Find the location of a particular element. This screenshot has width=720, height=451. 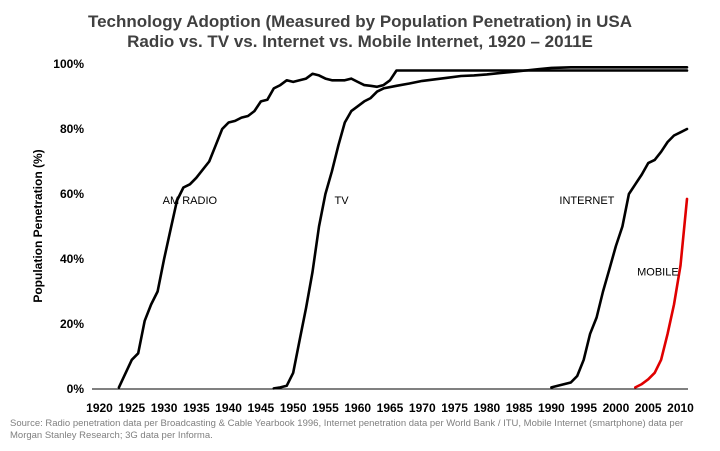

x-tick-label: 1965 is located at coordinates (390, 408).